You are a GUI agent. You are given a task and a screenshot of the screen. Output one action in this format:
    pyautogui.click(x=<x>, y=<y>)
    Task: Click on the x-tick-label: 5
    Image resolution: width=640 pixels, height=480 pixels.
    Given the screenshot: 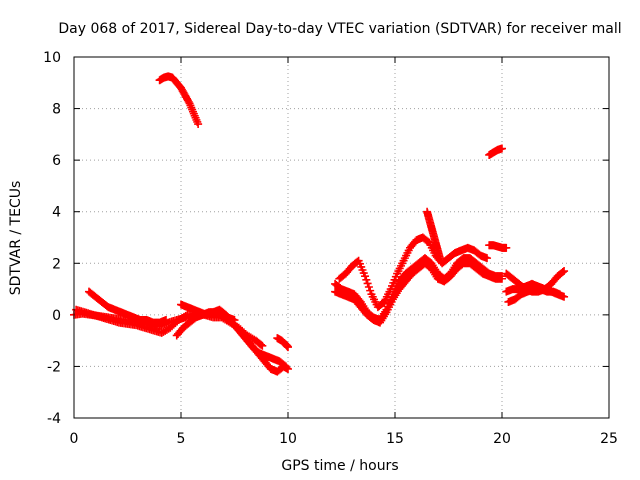 What is the action you would take?
    pyautogui.click(x=181, y=439)
    